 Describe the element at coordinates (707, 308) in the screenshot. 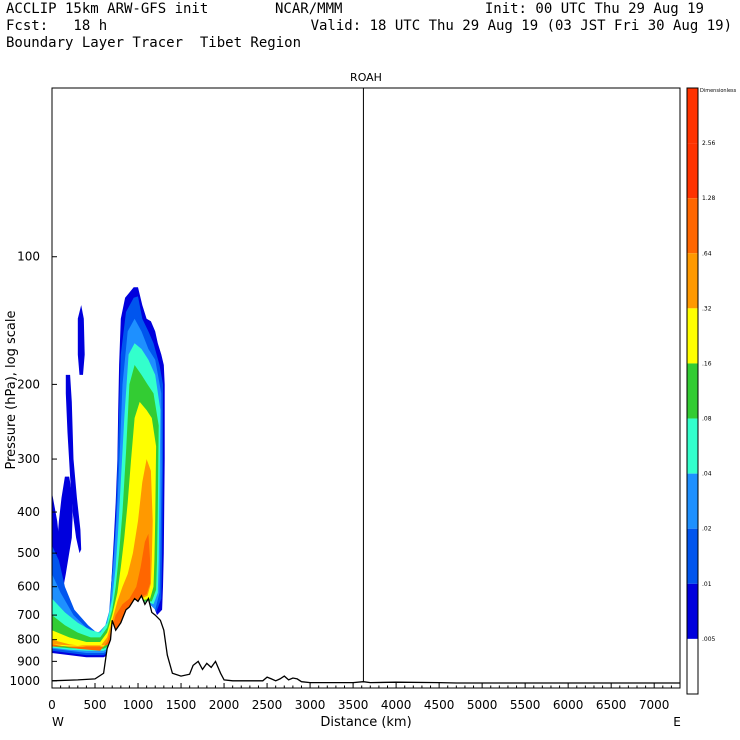

I see `colorbar-label-3: .32` at that location.